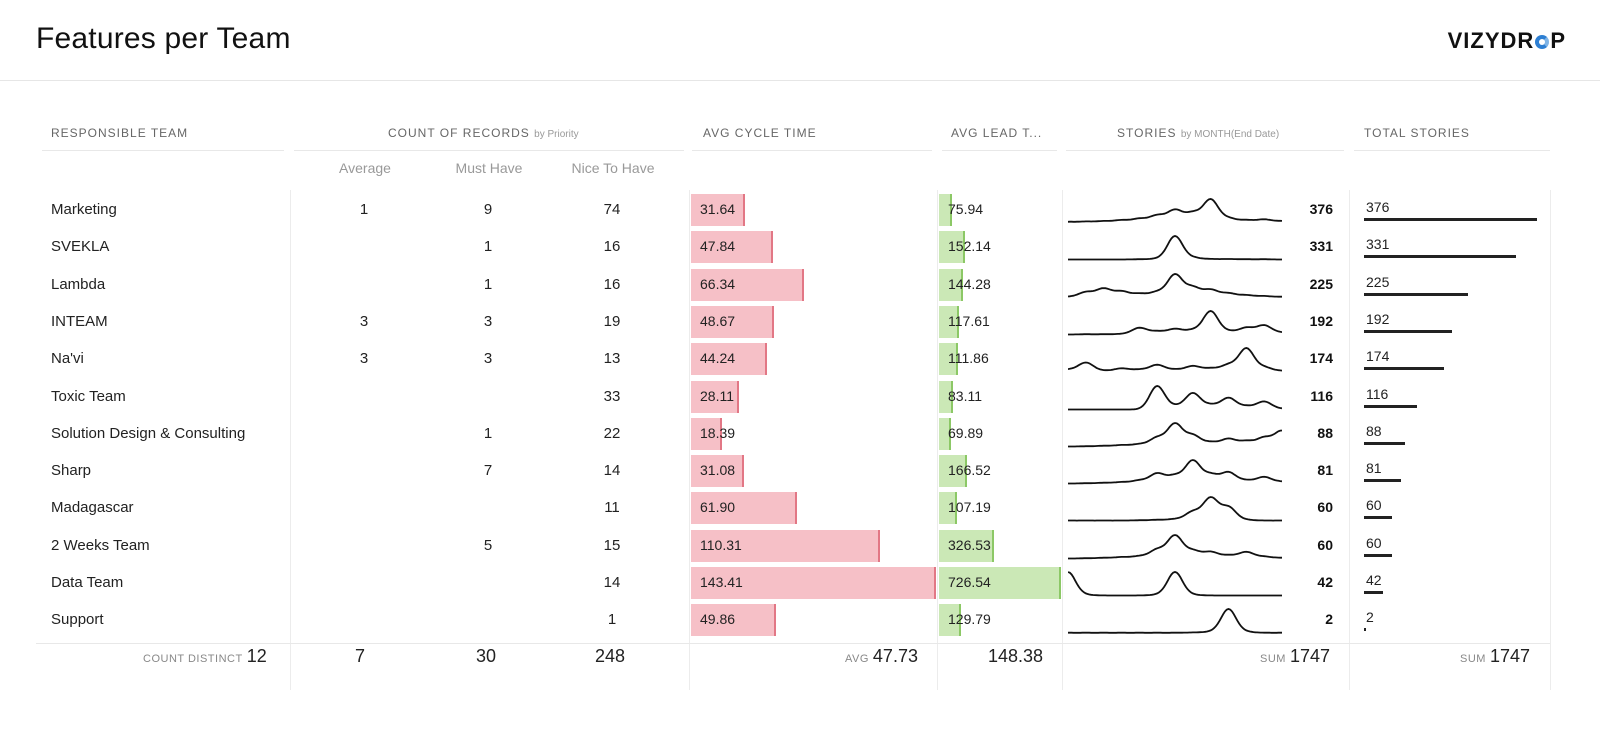 The image size is (1600, 734). What do you see at coordinates (969, 283) in the screenshot?
I see `lead-time-value: 144.28` at bounding box center [969, 283].